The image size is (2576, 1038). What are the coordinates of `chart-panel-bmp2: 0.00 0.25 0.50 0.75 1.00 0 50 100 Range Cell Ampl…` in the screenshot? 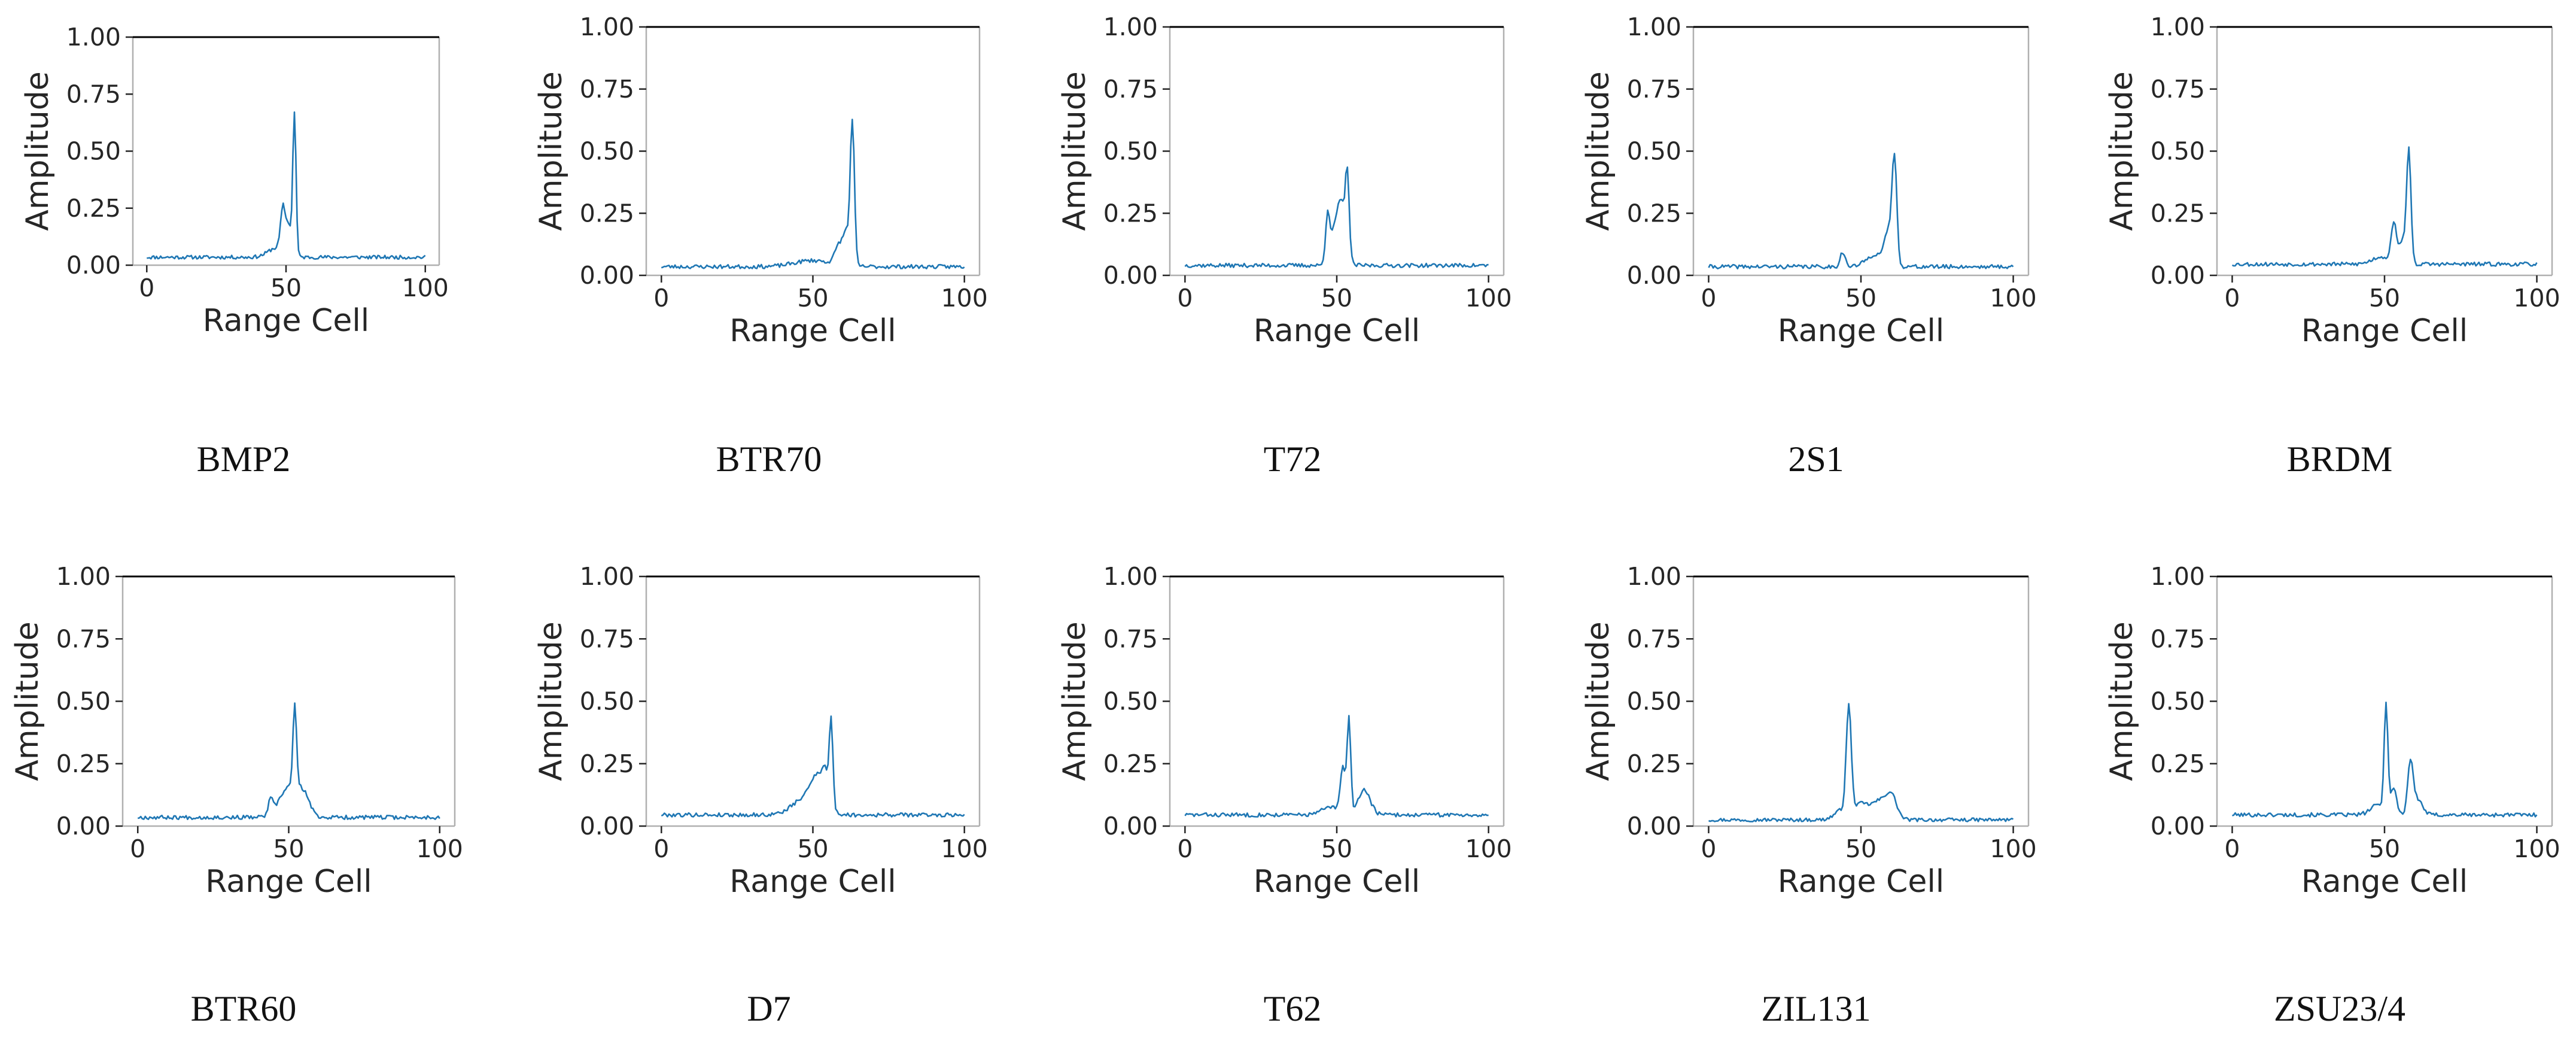 It's located at (234, 251).